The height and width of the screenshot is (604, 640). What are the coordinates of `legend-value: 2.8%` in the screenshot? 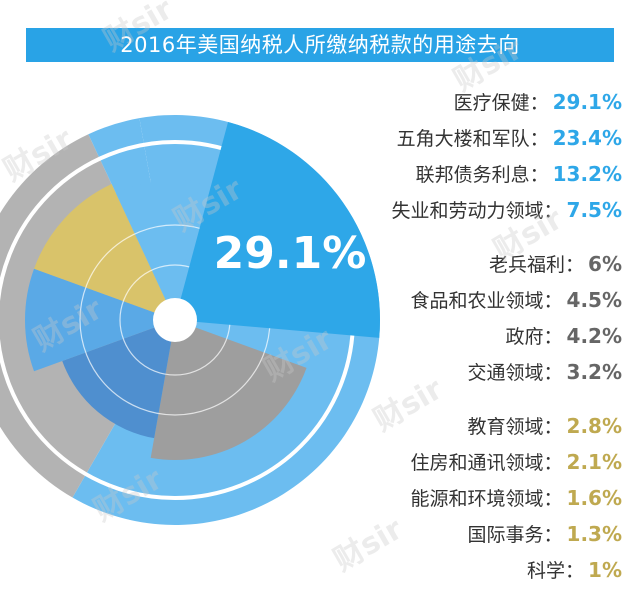 It's located at (594, 426).